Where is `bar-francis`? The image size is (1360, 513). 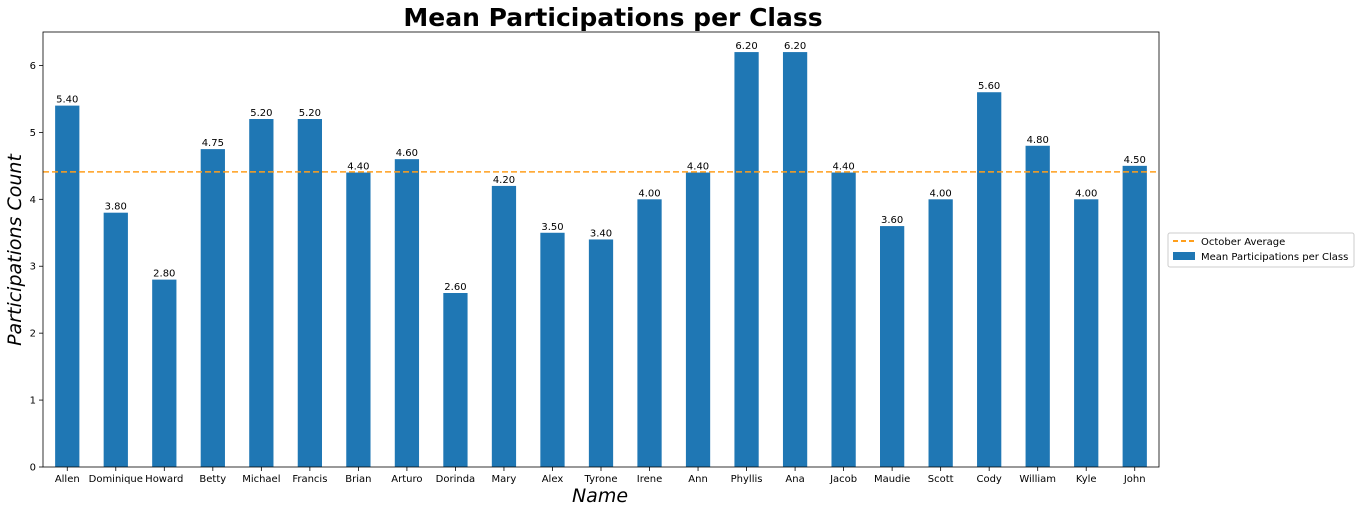
bar-francis is located at coordinates (309, 293).